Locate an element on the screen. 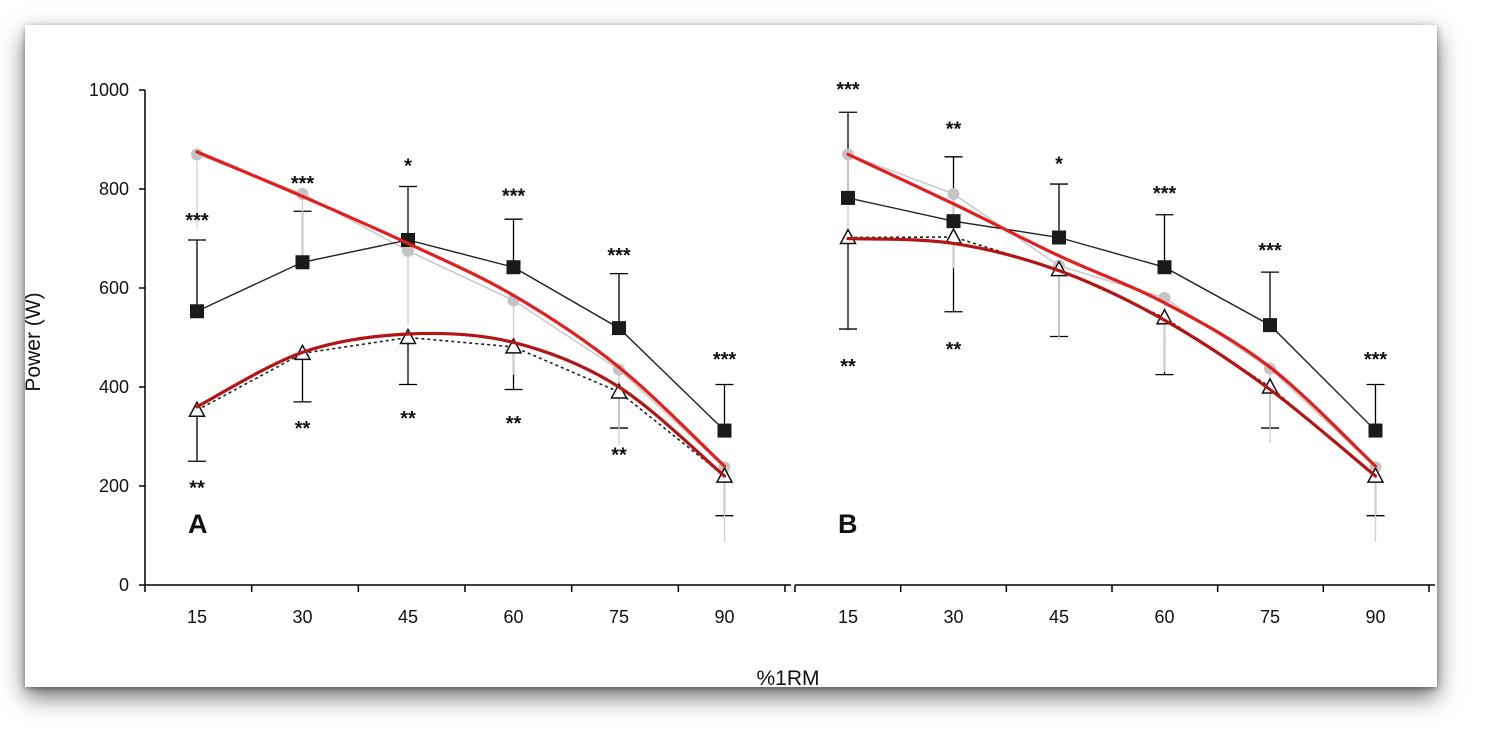 This screenshot has width=1488, height=737. y-tick-label: 1000 is located at coordinates (109, 90).